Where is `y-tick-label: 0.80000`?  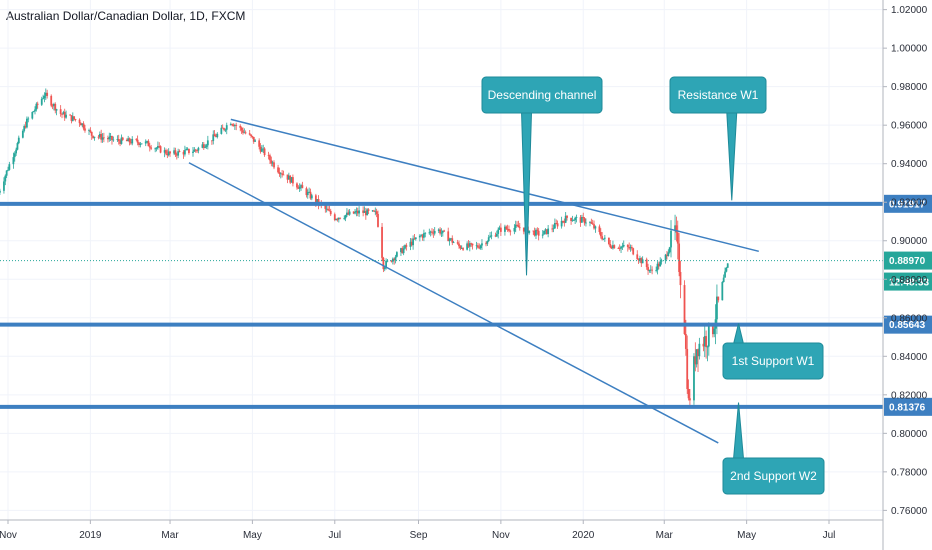
y-tick-label: 0.80000 is located at coordinates (909, 434).